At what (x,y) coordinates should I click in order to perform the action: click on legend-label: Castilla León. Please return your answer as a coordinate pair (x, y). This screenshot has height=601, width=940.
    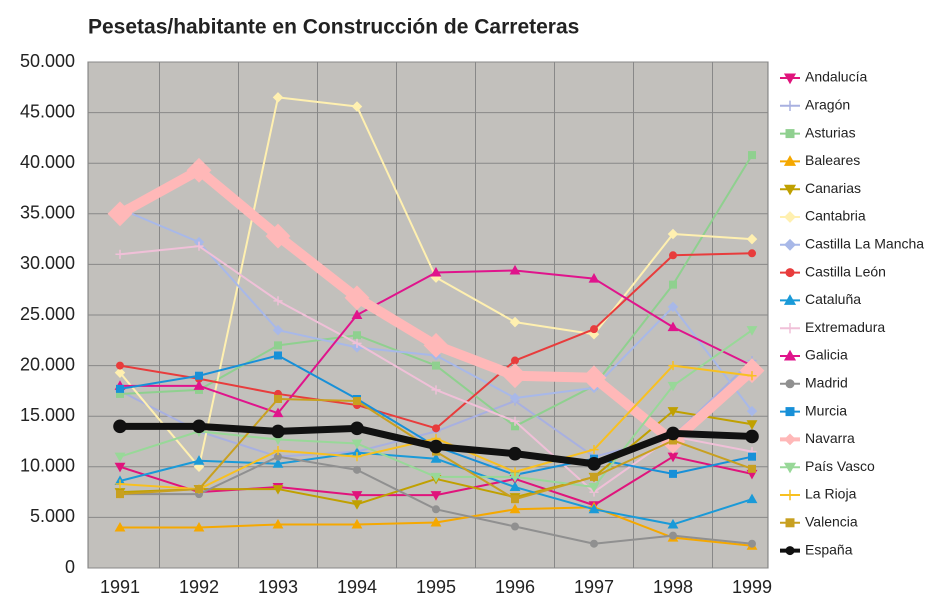
    Looking at the image, I should click on (845, 271).